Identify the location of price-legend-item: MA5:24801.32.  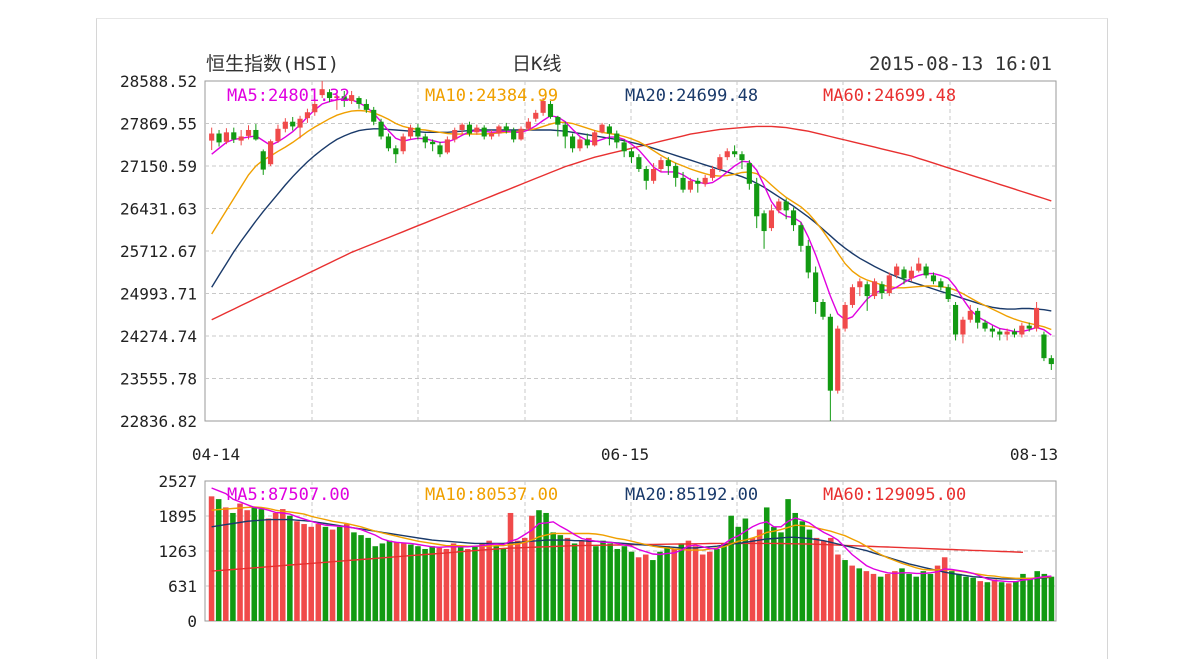
(288, 96).